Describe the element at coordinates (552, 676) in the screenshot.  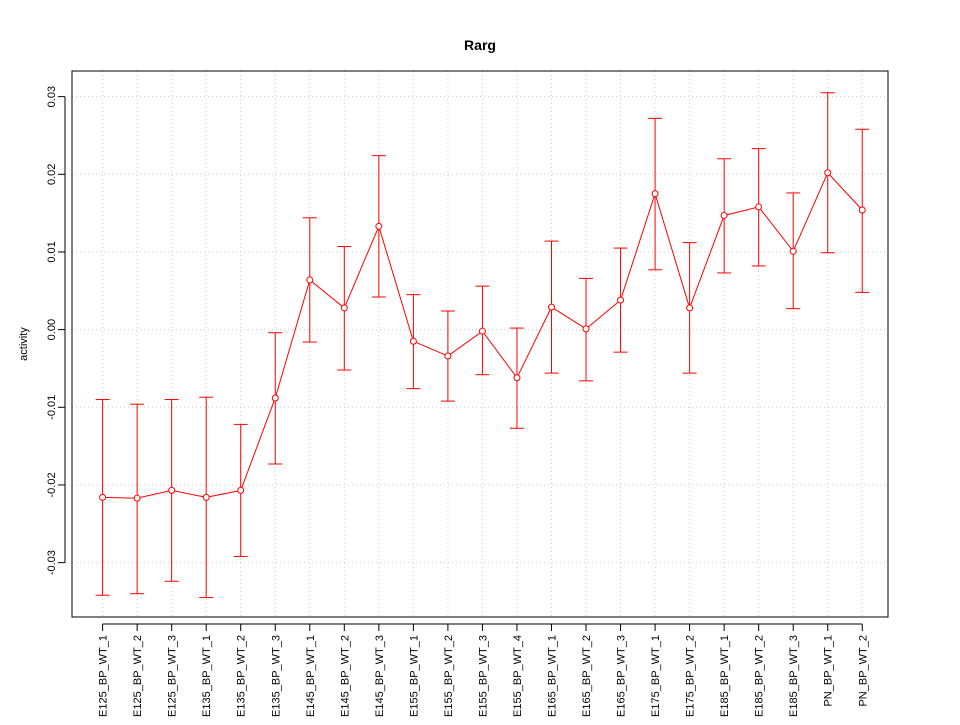
I see `x-tick-label: E165_BP_WT_1` at that location.